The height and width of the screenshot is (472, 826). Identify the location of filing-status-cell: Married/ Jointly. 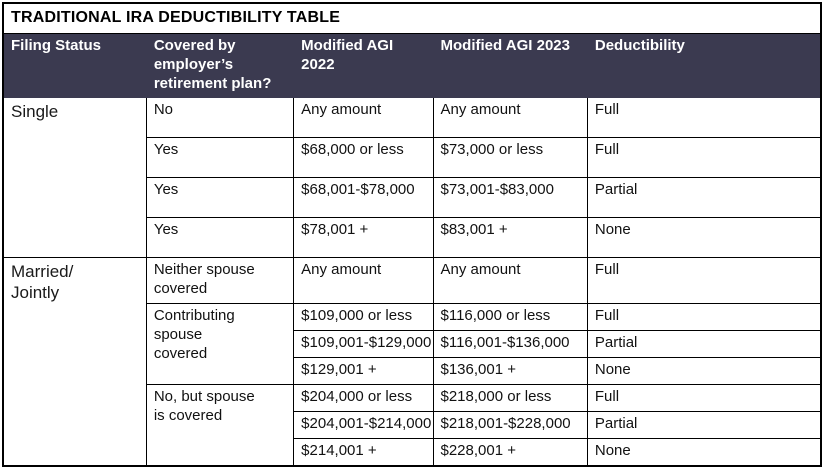
(74, 361).